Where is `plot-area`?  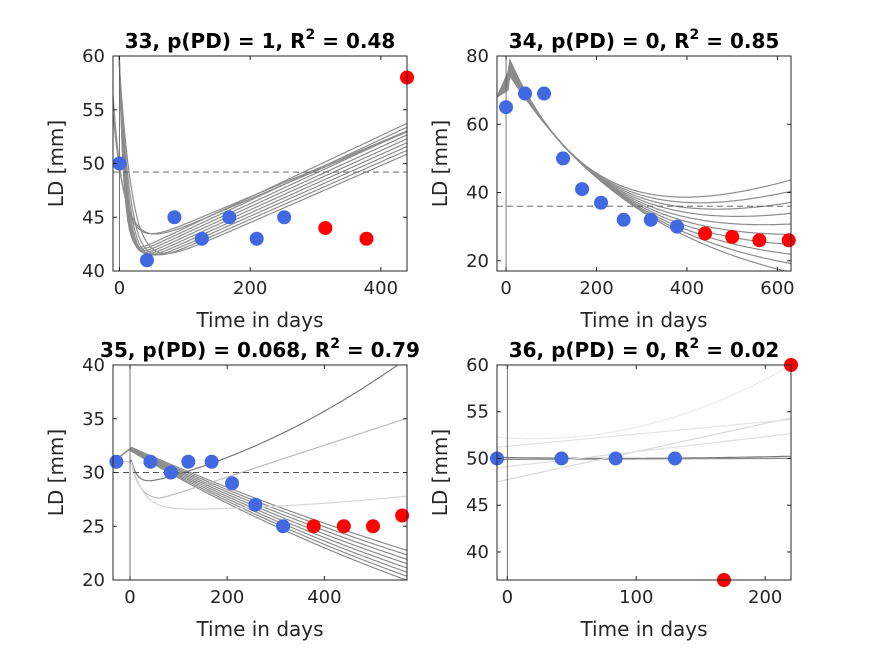 plot-area is located at coordinates (644, 472).